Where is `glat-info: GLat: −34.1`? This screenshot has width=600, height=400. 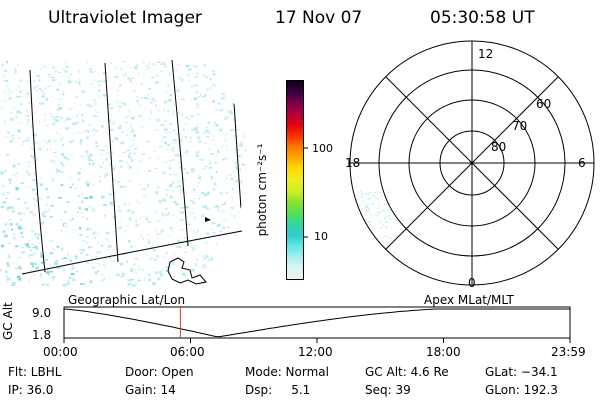
glat-info: GLat: −34.1 is located at coordinates (521, 372).